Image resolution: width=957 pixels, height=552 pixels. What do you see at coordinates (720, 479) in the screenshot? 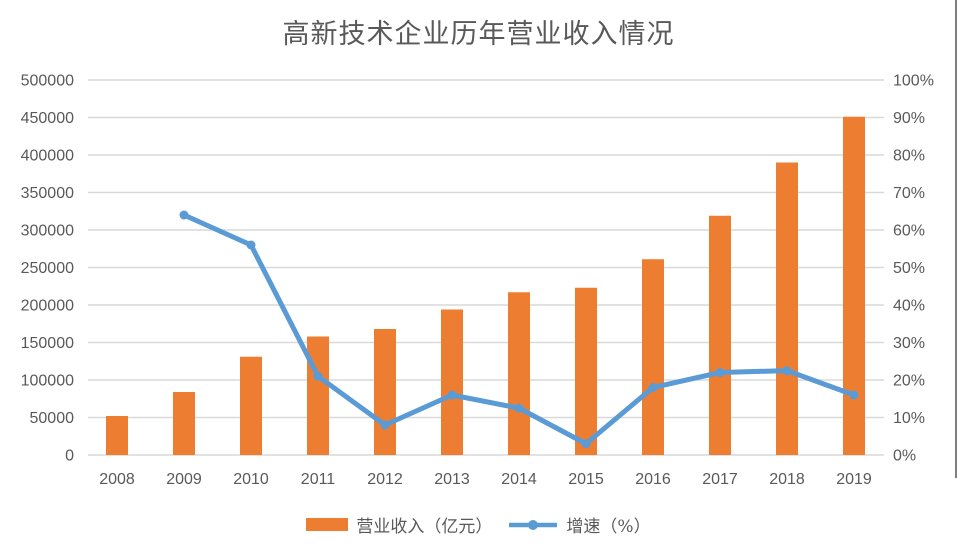
I see `x-axis-tick-label: 2017` at bounding box center [720, 479].